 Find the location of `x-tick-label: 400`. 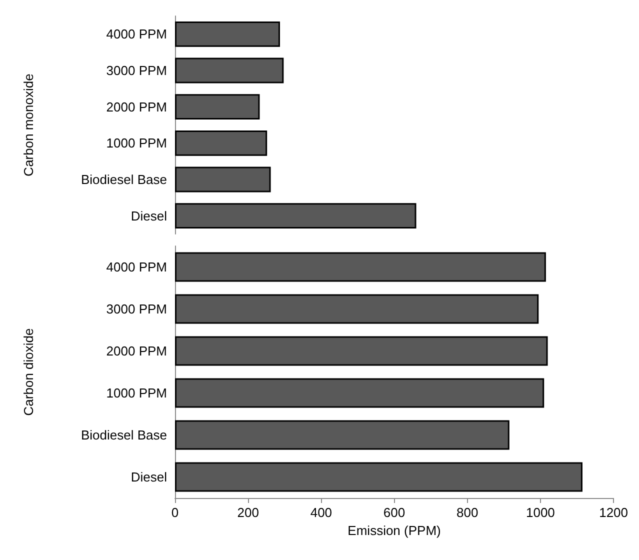

x-tick-label: 400 is located at coordinates (321, 512).